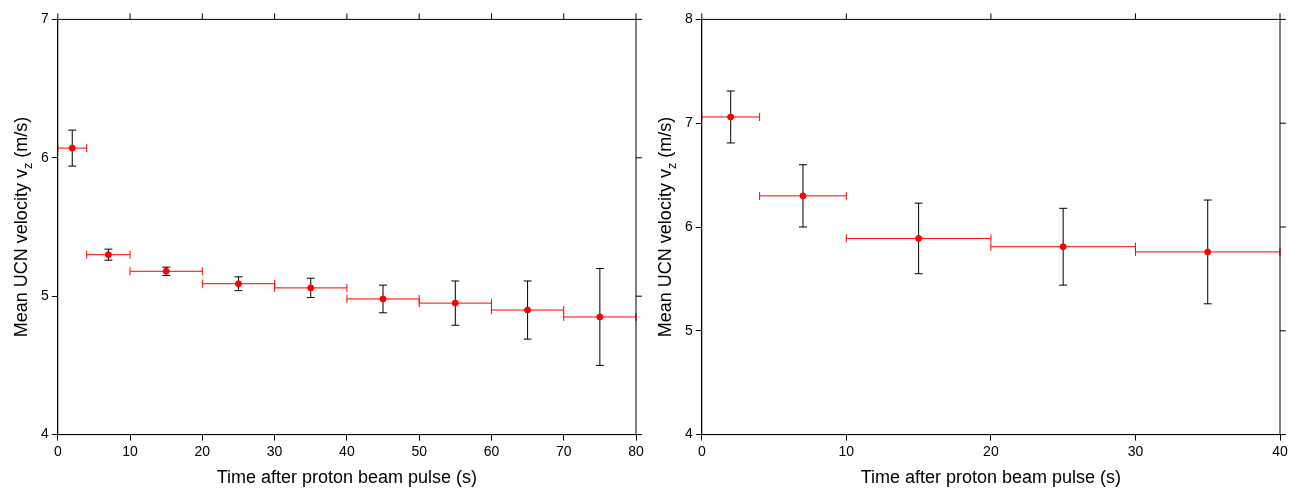  What do you see at coordinates (636, 450) in the screenshot?
I see `x-tick-label: 80` at bounding box center [636, 450].